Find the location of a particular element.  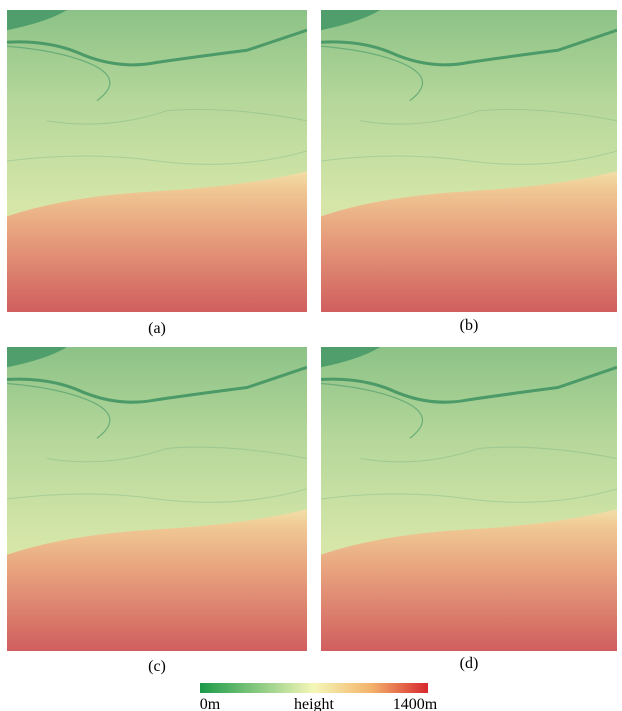

colorbar-title: height is located at coordinates (314, 703).